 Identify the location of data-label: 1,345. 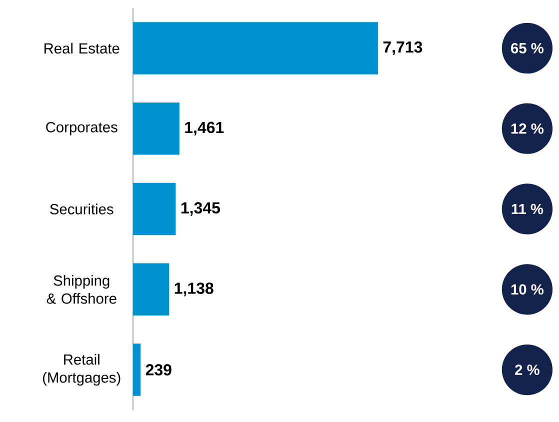
(200, 209).